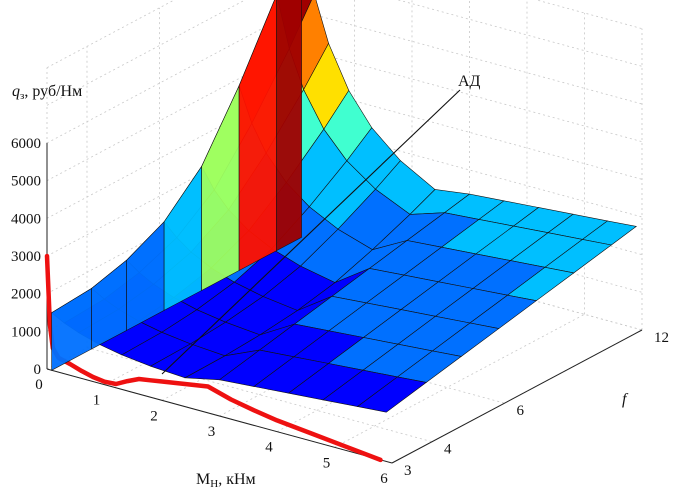  Describe the element at coordinates (226, 480) in the screenshot. I see `x-axis-title: МН, кНм` at that location.